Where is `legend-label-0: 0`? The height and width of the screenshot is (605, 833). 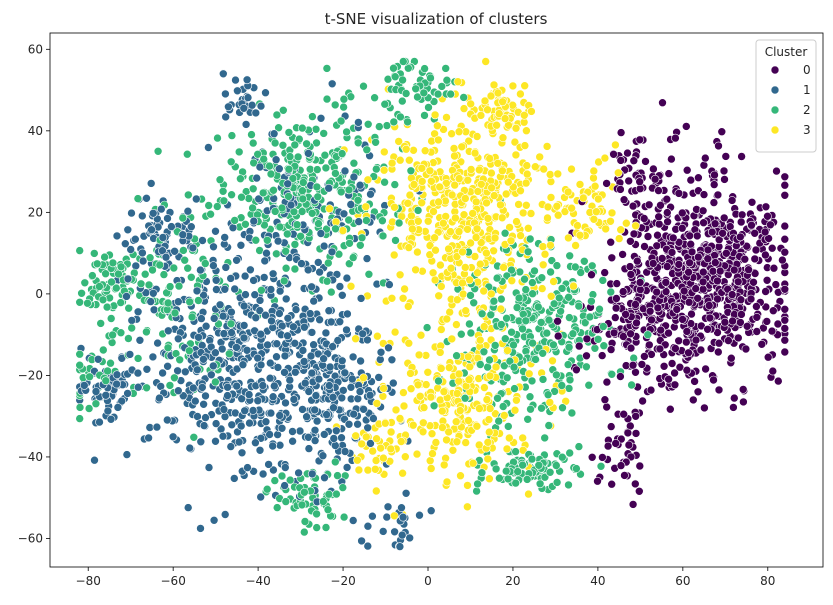 legend-label-0: 0 is located at coordinates (807, 70).